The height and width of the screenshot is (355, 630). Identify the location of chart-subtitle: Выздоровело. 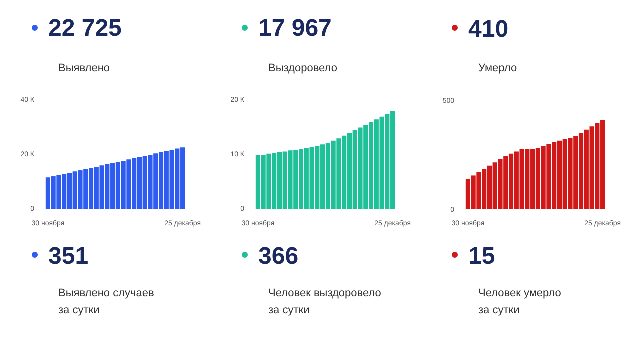
(303, 68).